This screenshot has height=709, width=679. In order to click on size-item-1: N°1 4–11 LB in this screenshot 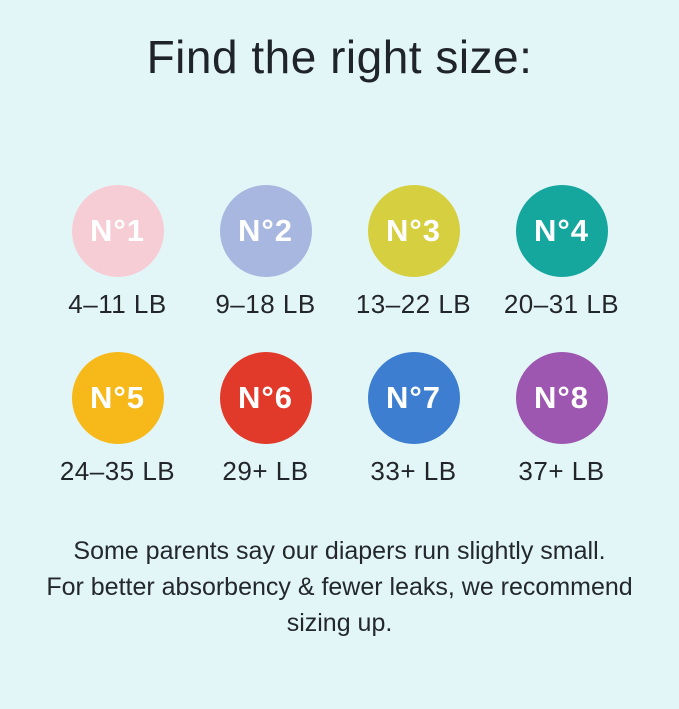, I will do `click(118, 252)`.